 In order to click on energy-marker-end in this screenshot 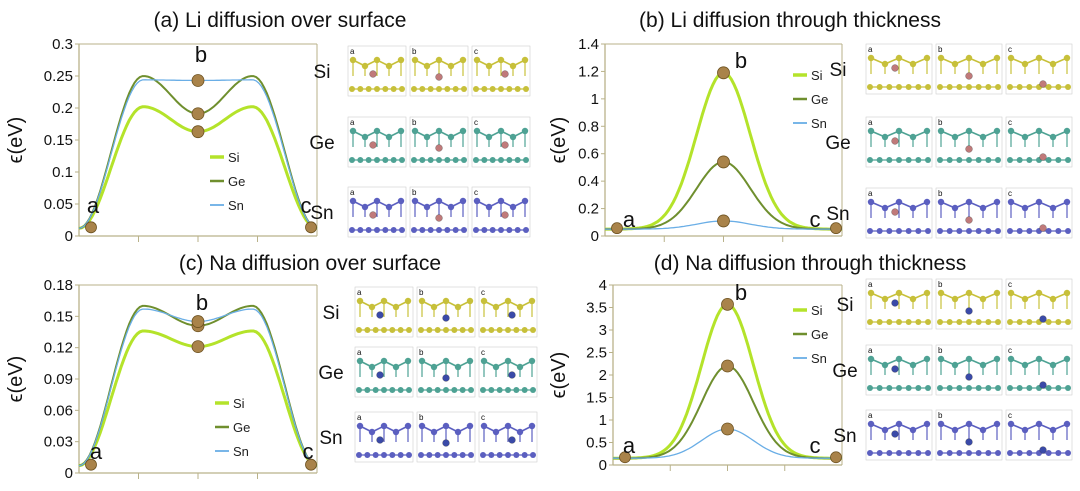, I will do `click(311, 227)`.